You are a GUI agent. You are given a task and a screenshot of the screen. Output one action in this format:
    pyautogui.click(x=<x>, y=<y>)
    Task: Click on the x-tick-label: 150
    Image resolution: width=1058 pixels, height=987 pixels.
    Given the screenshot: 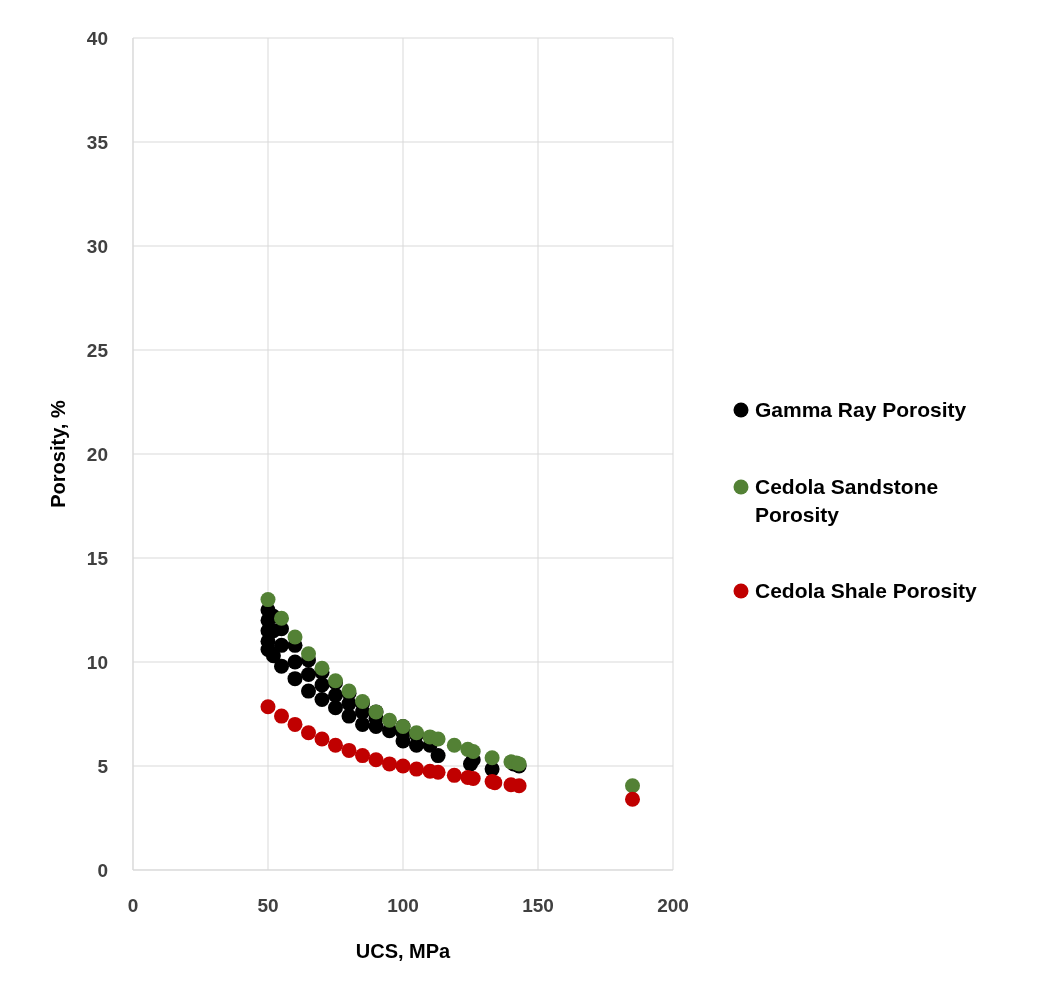 What is the action you would take?
    pyautogui.click(x=538, y=905)
    